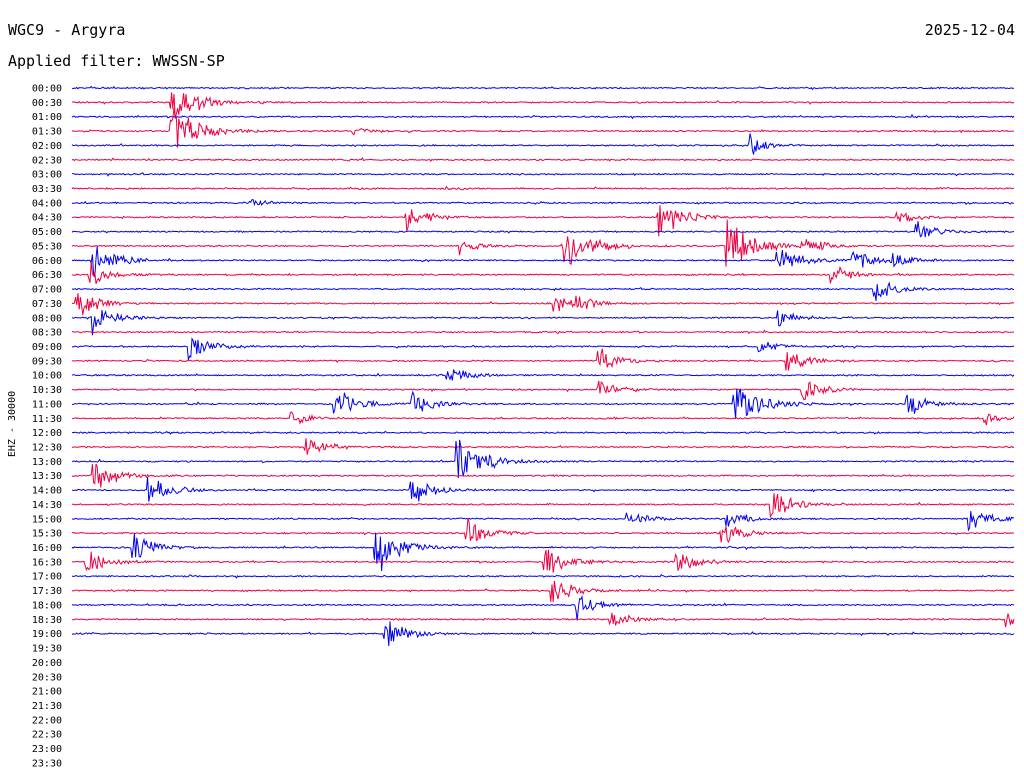  Describe the element at coordinates (47, 735) in the screenshot. I see `time-label: 22:30` at that location.